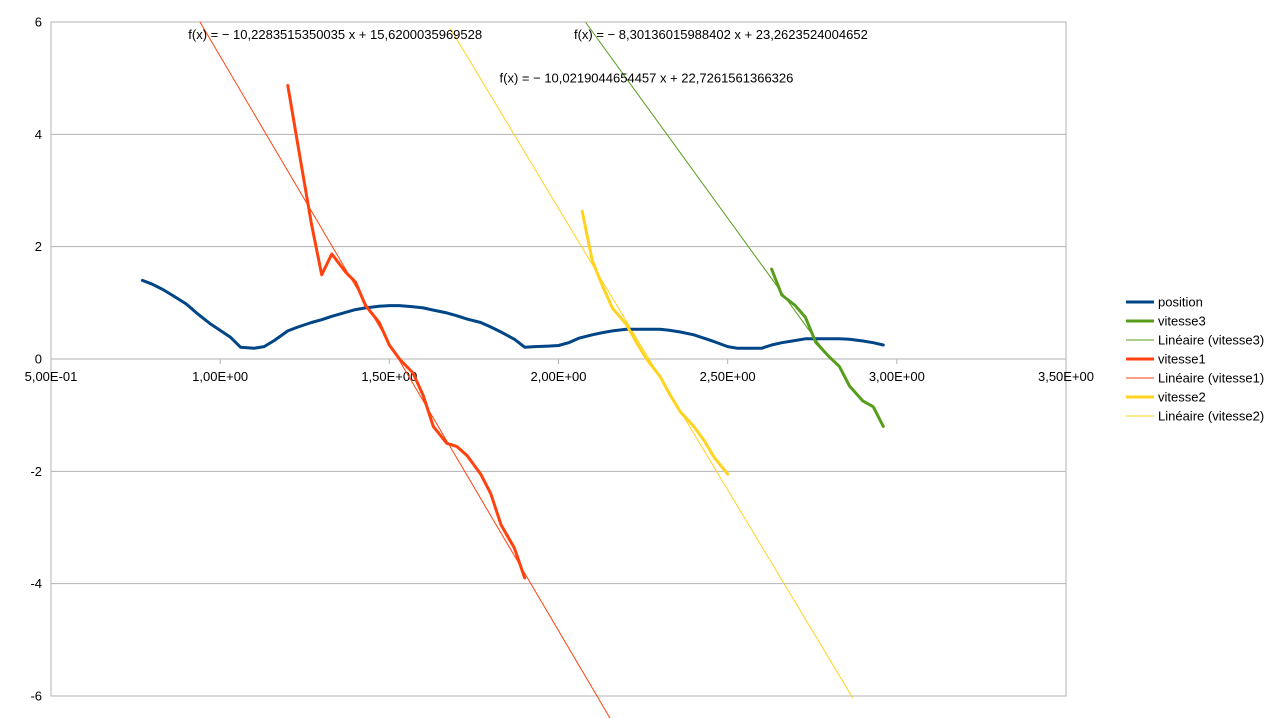 Image resolution: width=1276 pixels, height=718 pixels. What do you see at coordinates (1066, 376) in the screenshot?
I see `x-tick-label: 3,50E+00` at bounding box center [1066, 376].